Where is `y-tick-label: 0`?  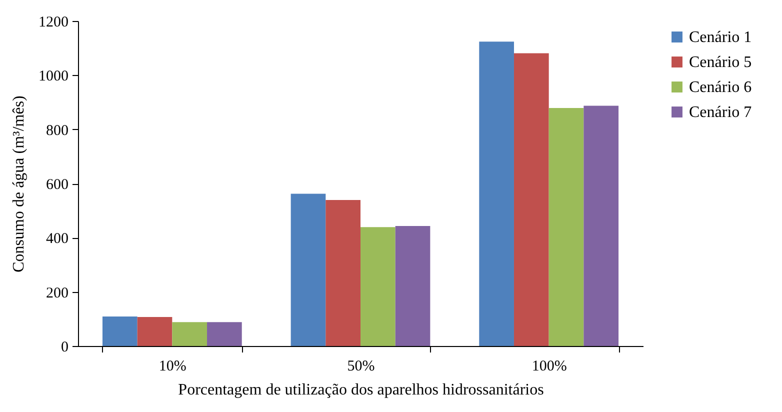
y-tick-label: 0 is located at coordinates (64, 348).